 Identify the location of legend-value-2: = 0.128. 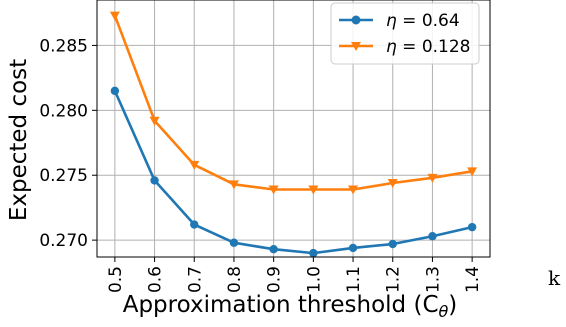
(434, 47).